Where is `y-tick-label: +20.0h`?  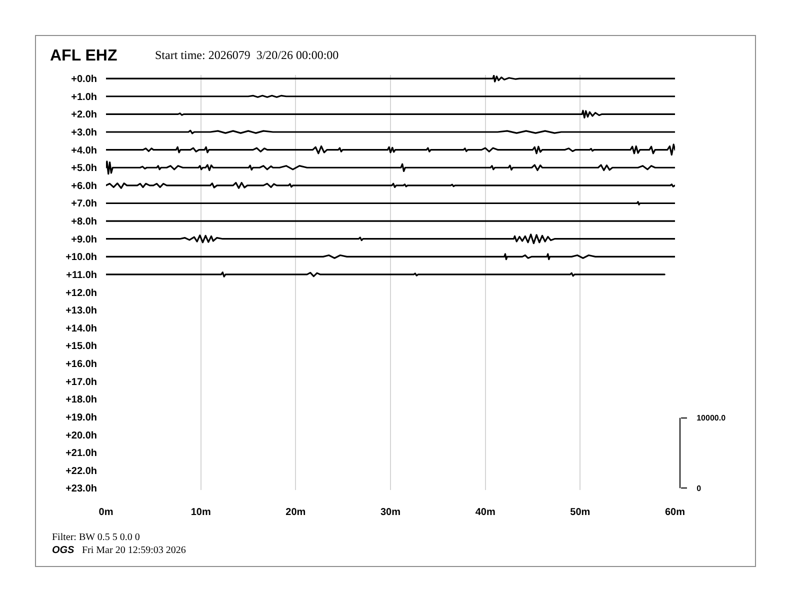
y-tick-label: +20.0h is located at coordinates (81, 436).